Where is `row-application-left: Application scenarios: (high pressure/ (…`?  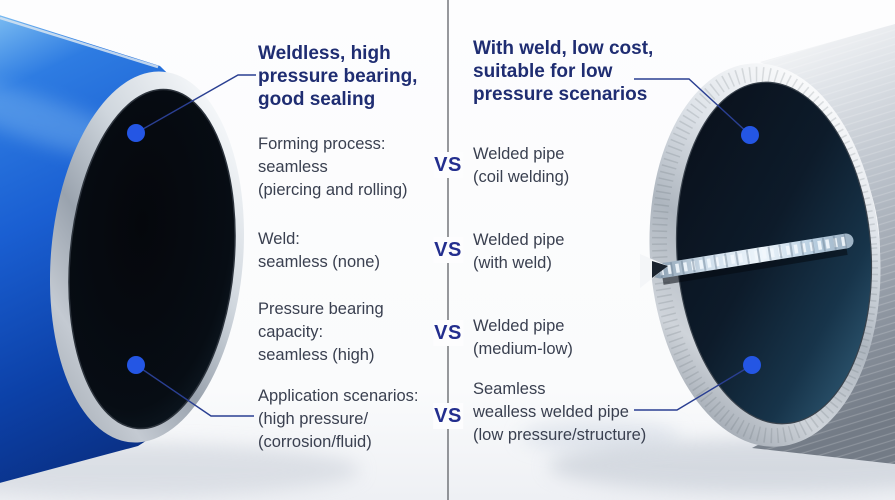 row-application-left: Application scenarios: (high pressure/ (… is located at coordinates (338, 419).